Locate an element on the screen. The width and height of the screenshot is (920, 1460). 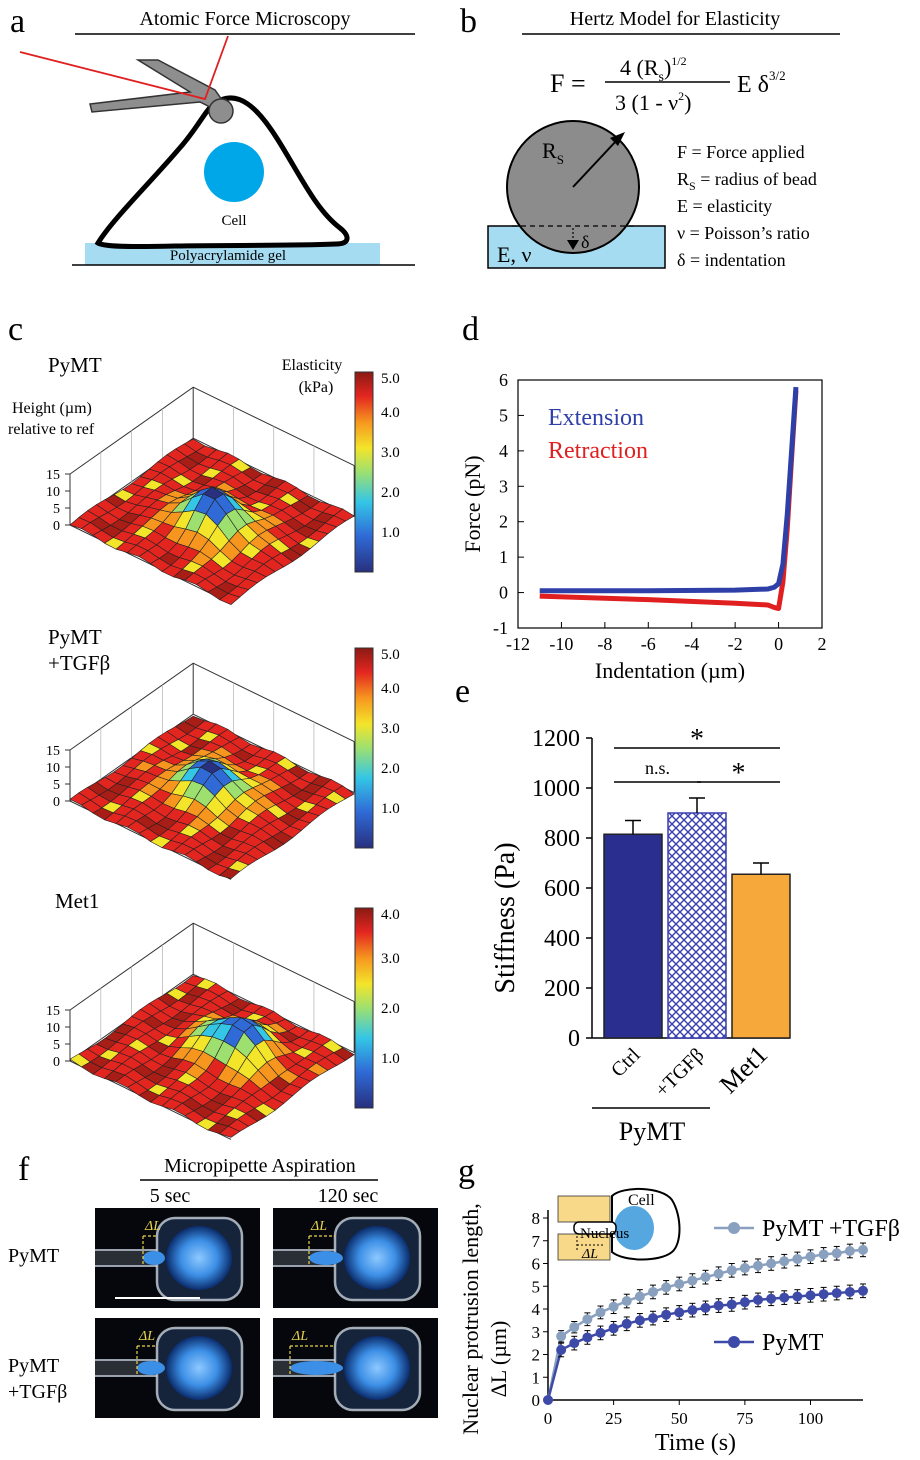
radius-arrow-head is located at coordinates (617, 139).